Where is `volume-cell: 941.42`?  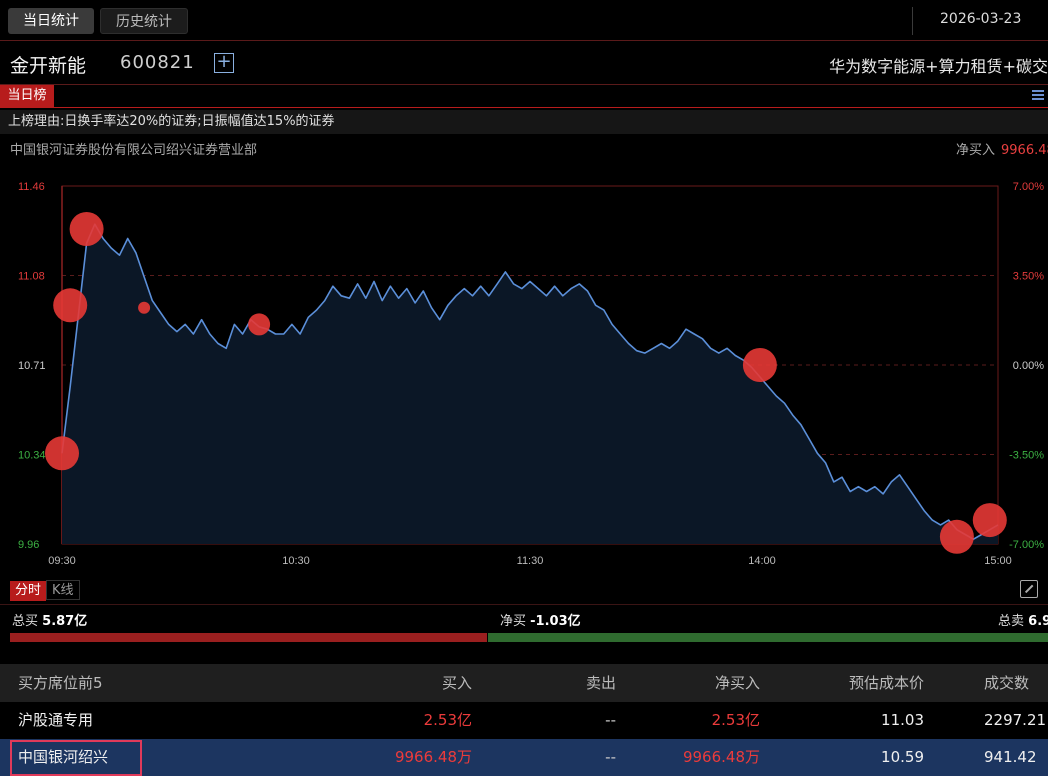
volume-cell: 941.42 is located at coordinates (1010, 757).